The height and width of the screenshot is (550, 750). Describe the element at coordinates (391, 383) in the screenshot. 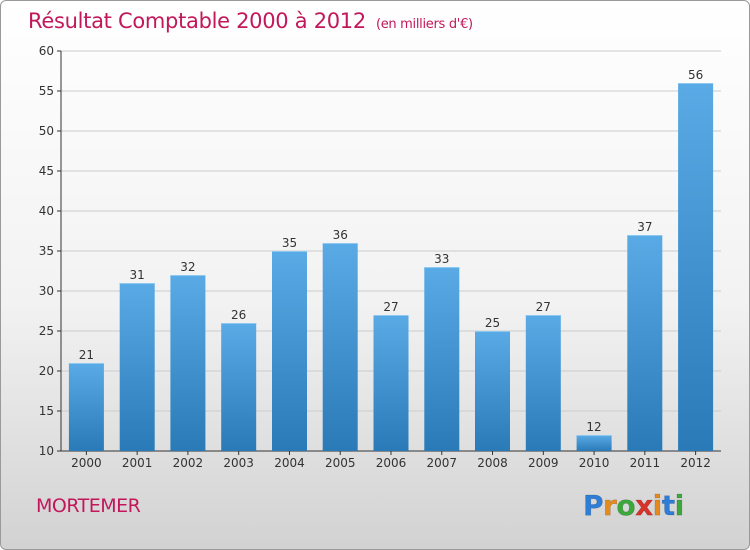

I see `bar-2006` at that location.